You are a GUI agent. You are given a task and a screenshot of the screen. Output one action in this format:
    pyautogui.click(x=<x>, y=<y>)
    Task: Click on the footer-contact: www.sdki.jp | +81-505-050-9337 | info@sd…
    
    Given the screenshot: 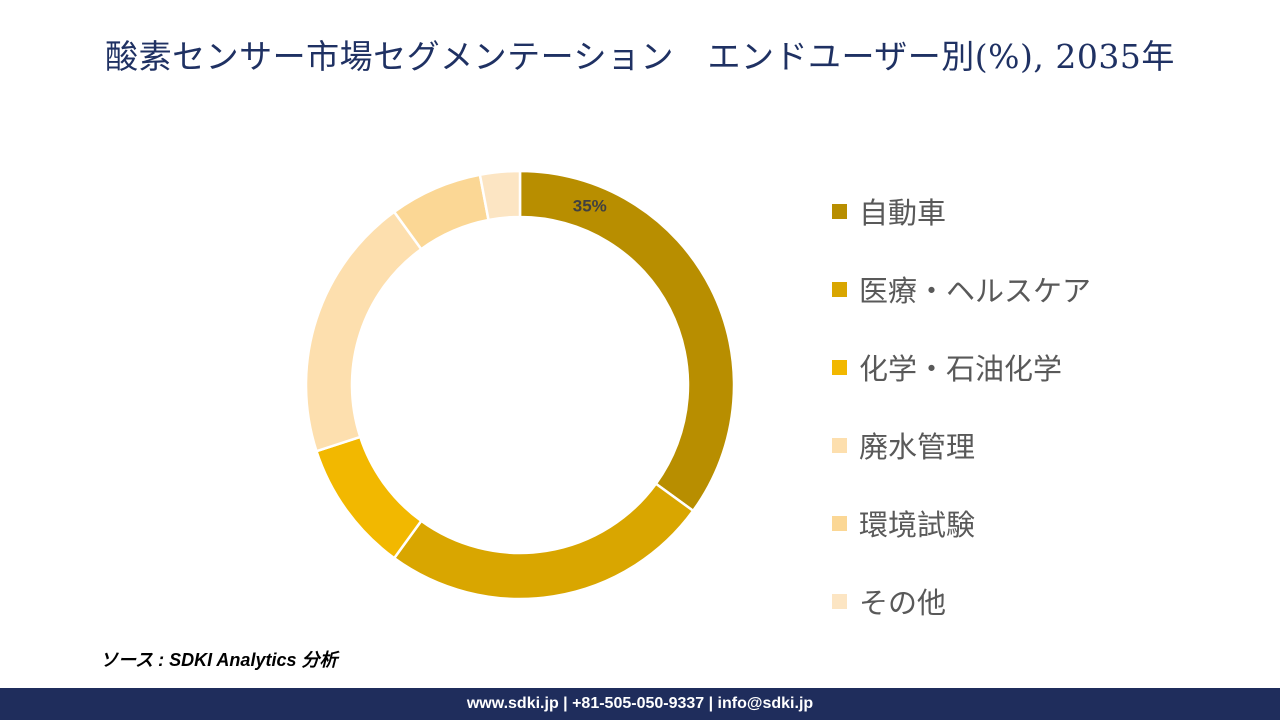 What is the action you would take?
    pyautogui.click(x=640, y=703)
    